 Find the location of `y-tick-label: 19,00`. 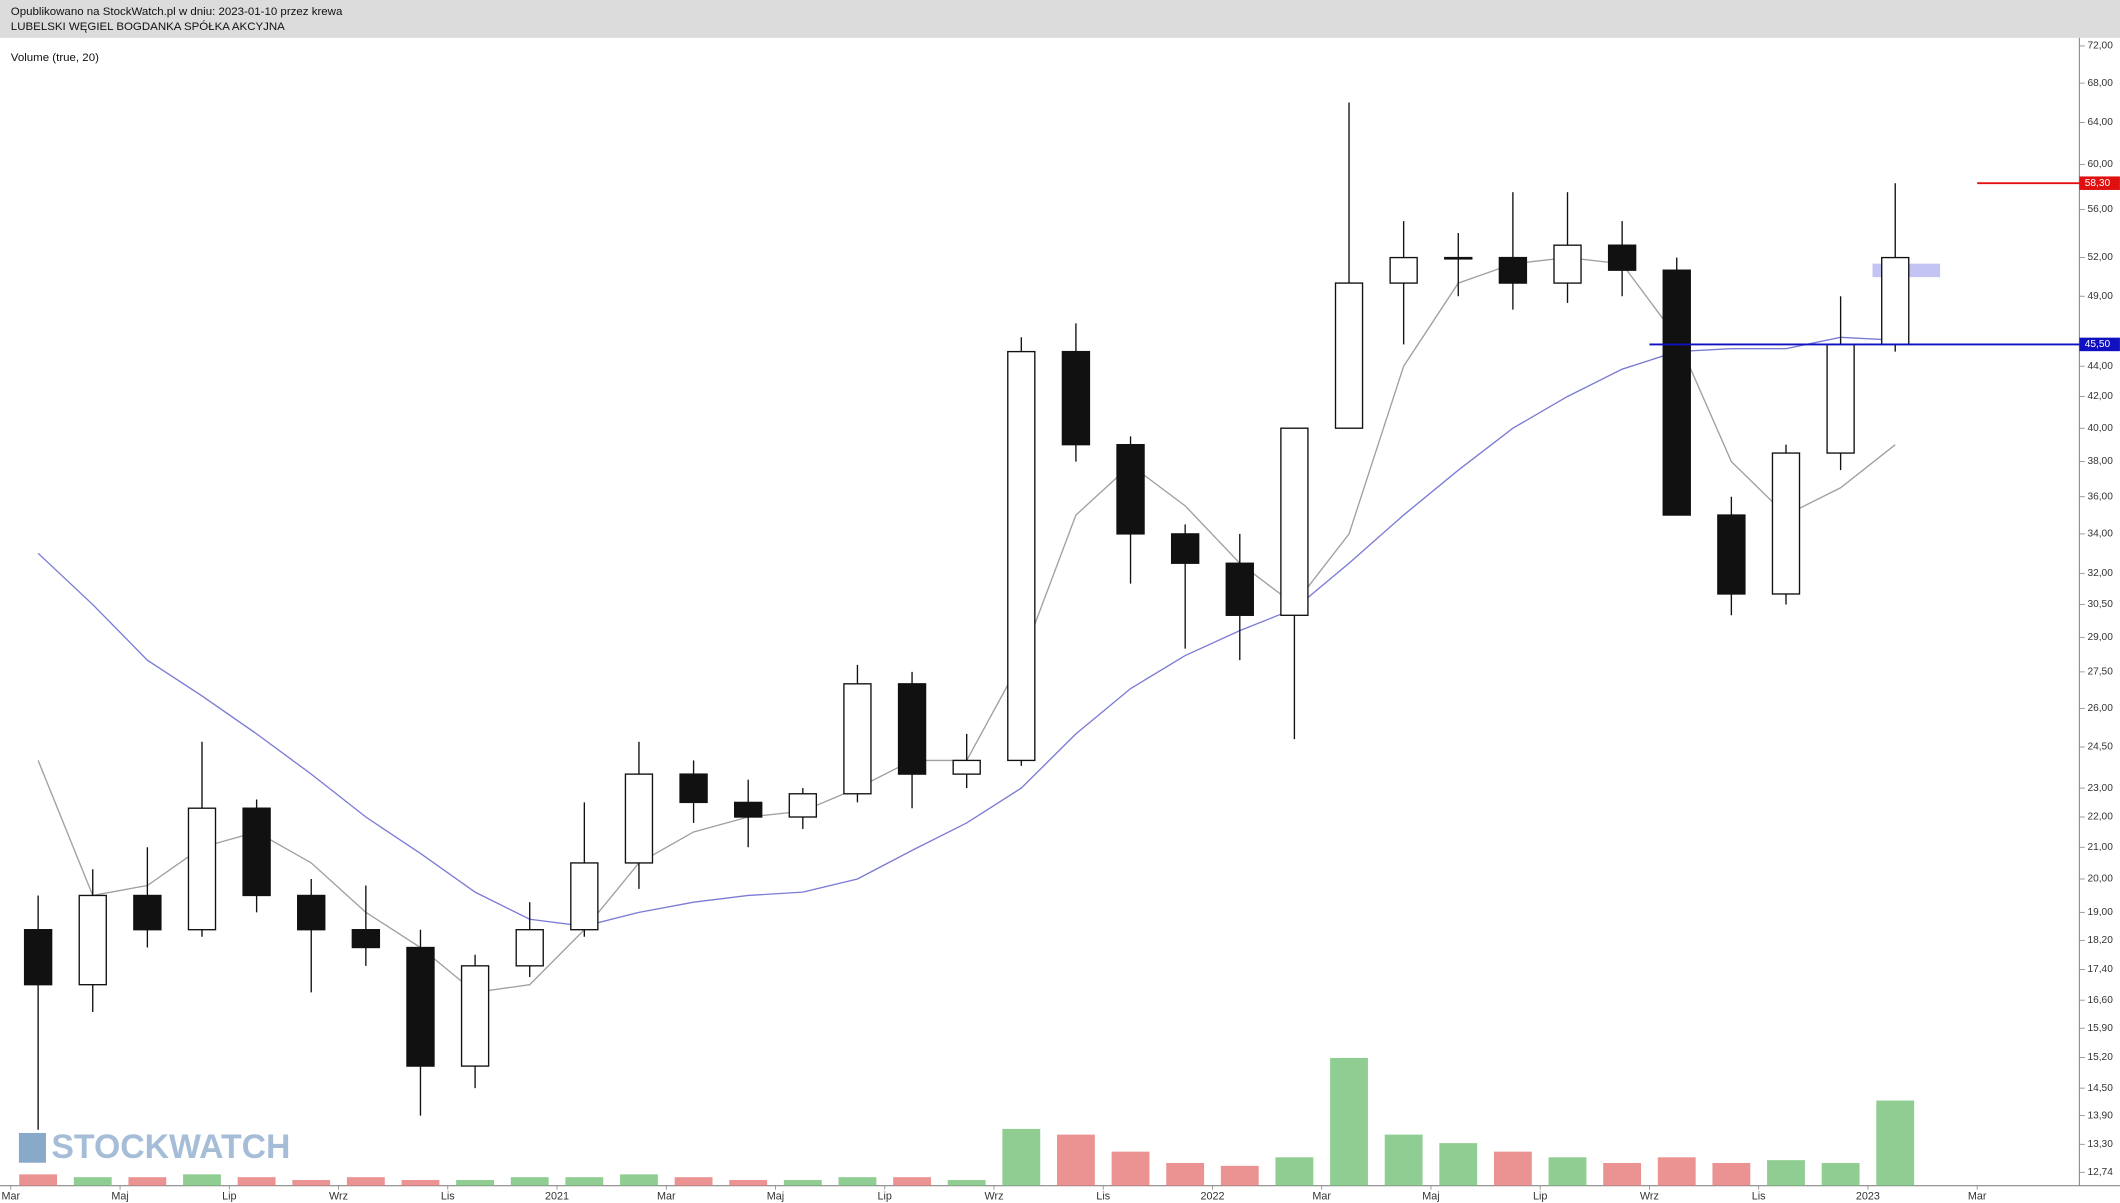

y-tick-label: 19,00 is located at coordinates (2100, 912).